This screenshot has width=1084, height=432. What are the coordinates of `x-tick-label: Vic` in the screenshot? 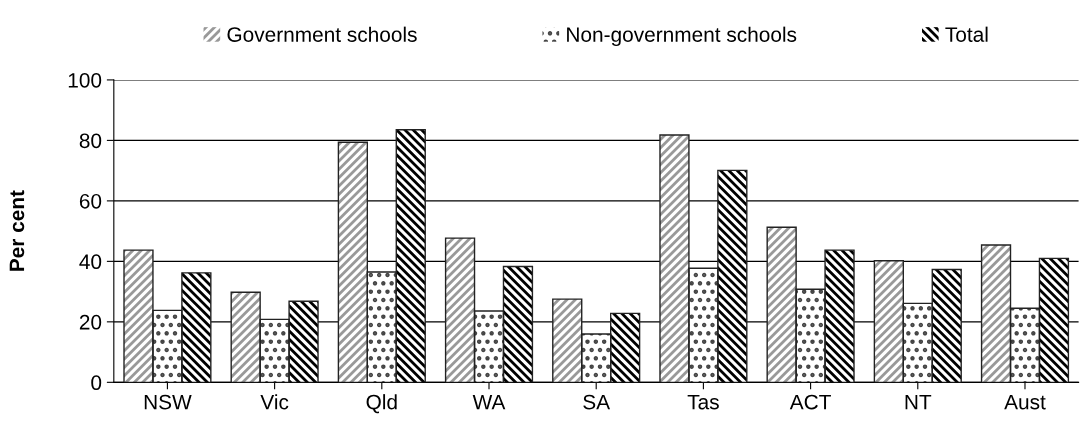 It's located at (274, 402).